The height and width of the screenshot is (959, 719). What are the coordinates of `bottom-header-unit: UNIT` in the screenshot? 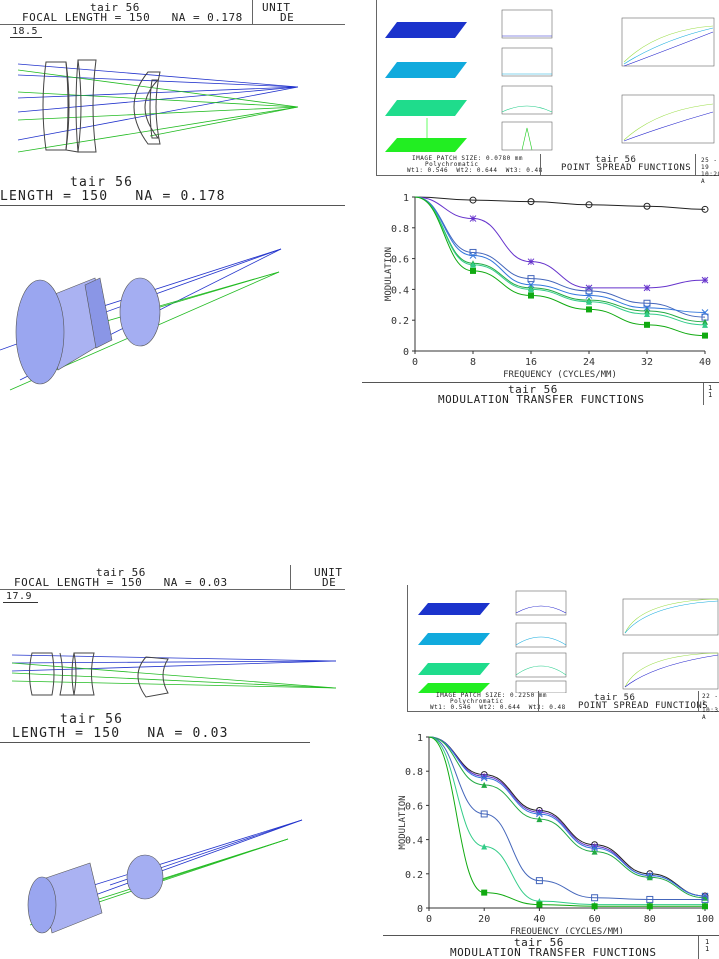 It's located at (328, 572).